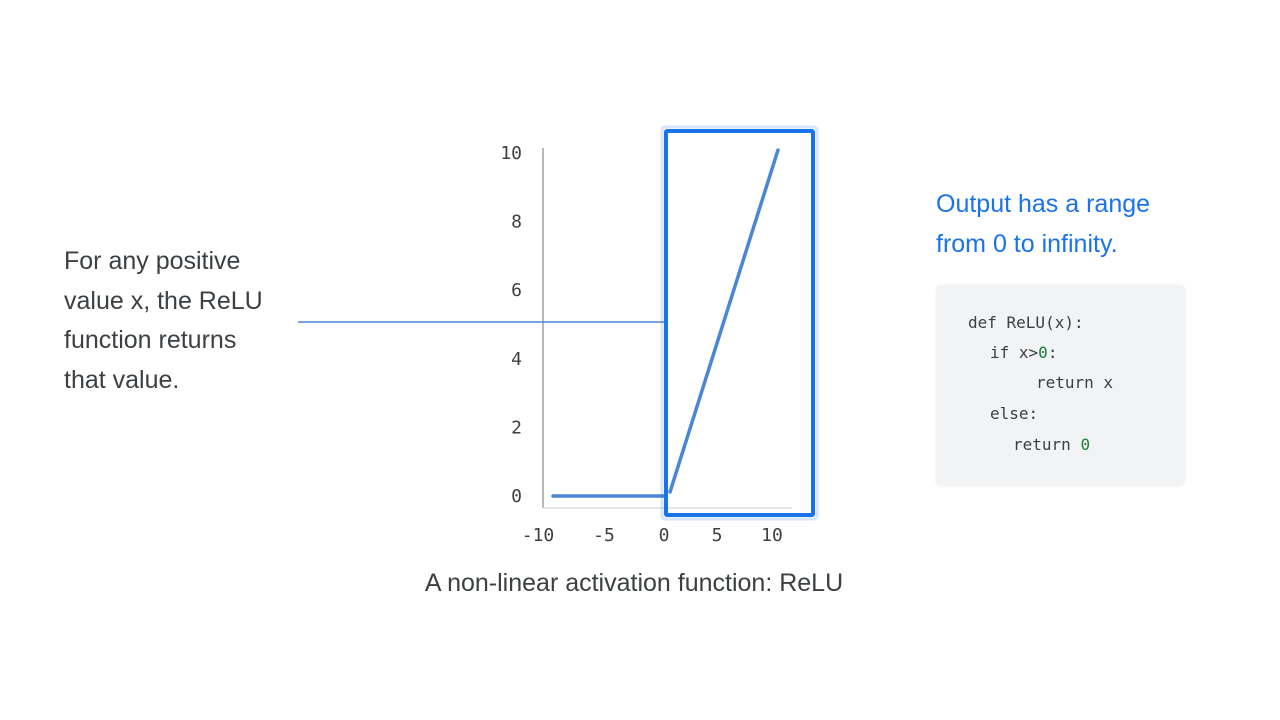 This screenshot has width=1280, height=720. I want to click on annotation-line-2: value x, the ReLU, so click(163, 300).